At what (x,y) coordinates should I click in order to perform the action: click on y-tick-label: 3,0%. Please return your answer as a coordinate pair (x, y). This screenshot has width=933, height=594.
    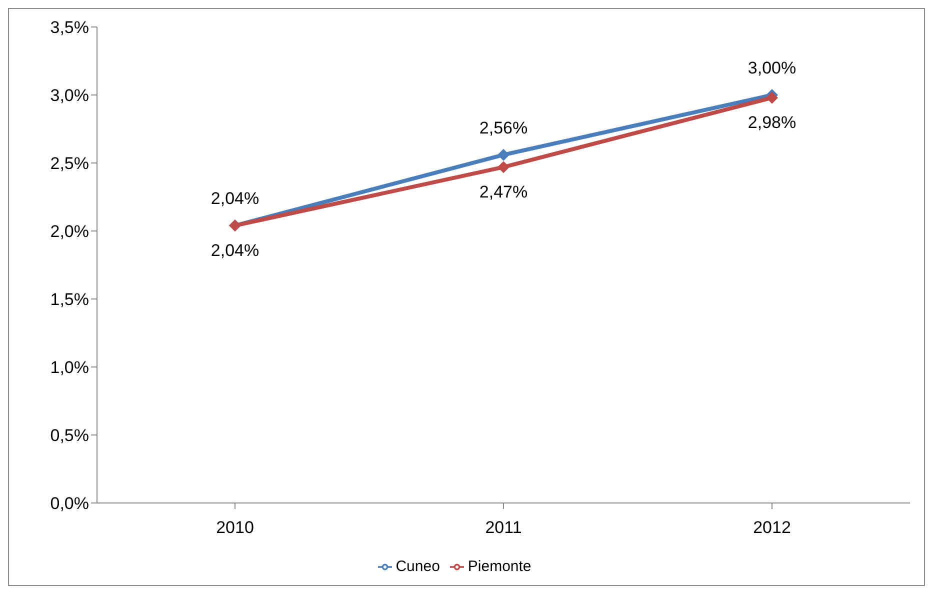
    Looking at the image, I should click on (69, 96).